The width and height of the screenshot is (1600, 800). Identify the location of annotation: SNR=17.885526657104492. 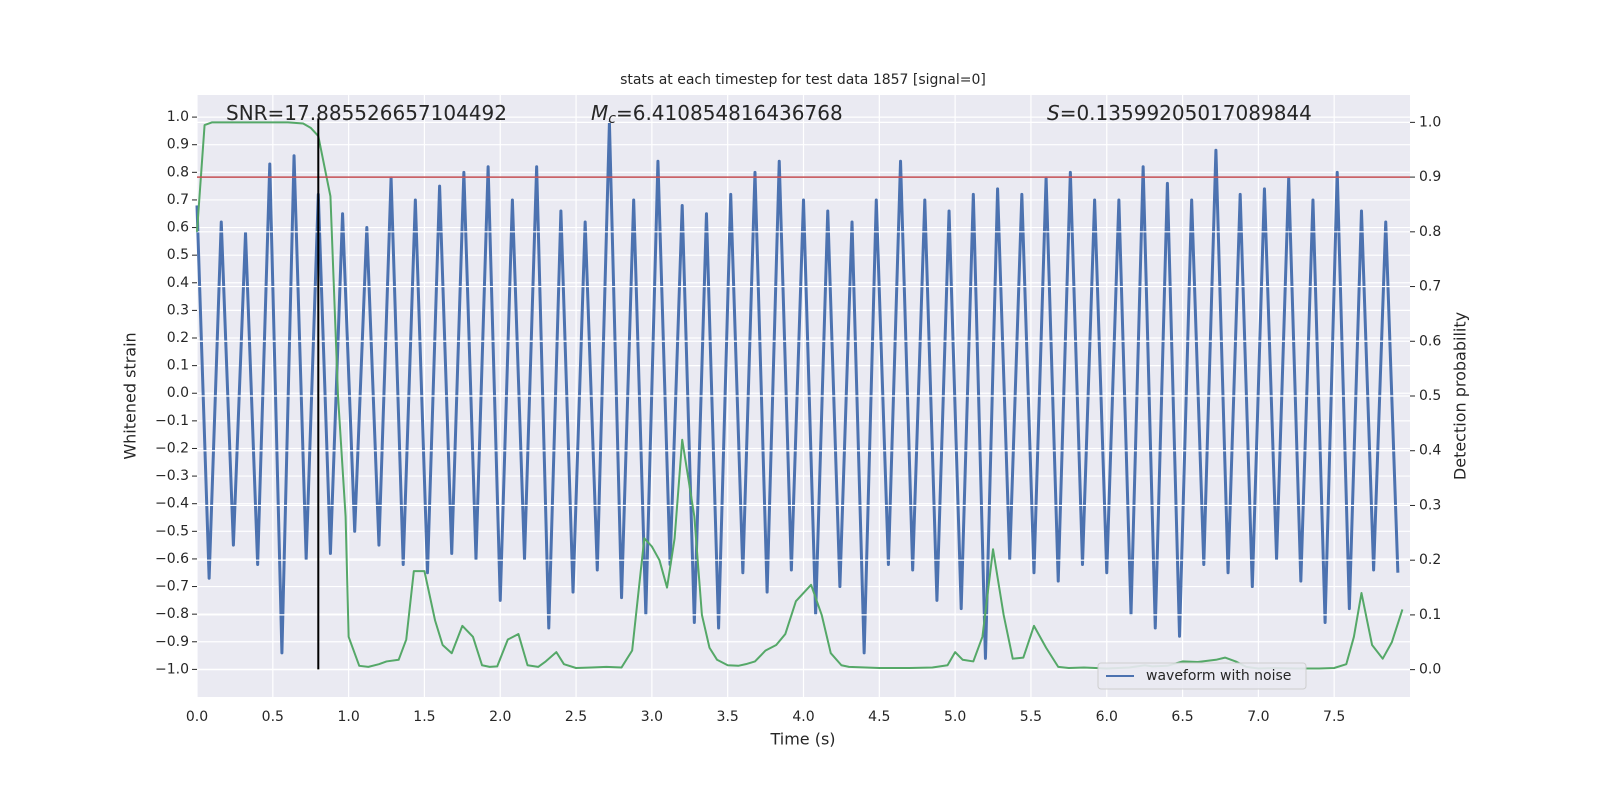
(366, 113).